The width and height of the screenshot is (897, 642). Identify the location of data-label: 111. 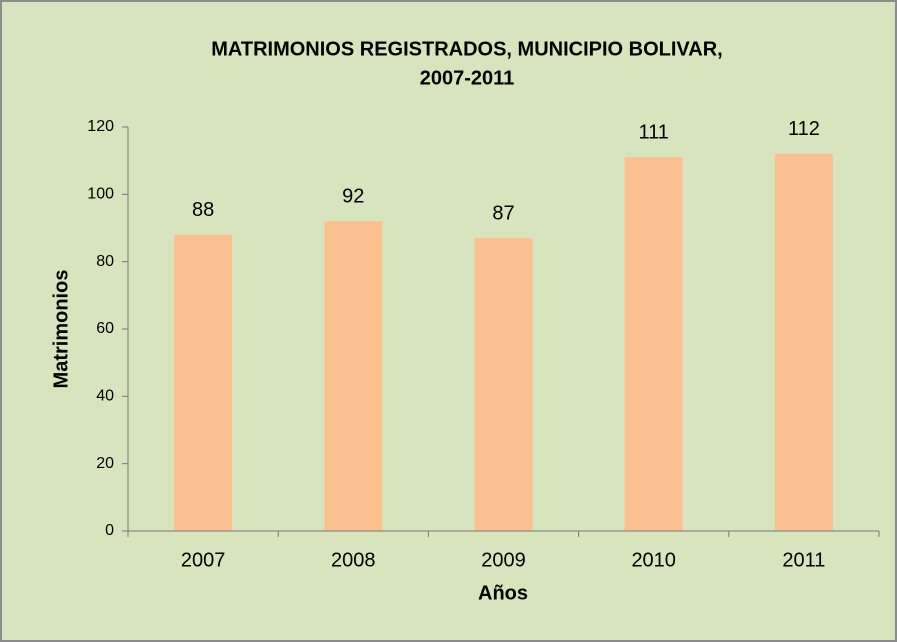
(653, 133).